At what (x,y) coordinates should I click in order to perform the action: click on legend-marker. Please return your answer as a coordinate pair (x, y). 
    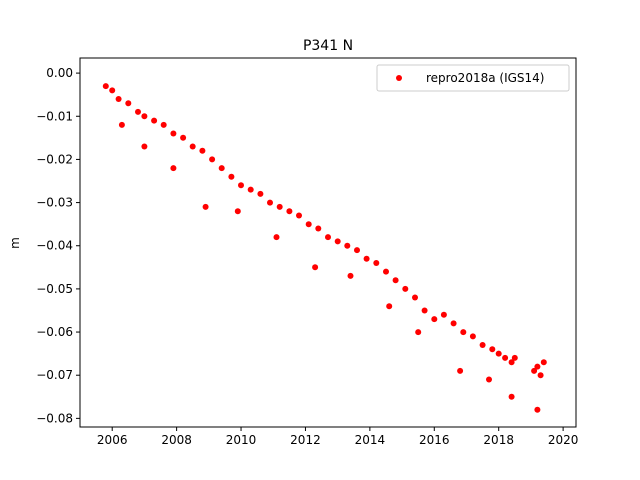
    Looking at the image, I should click on (399, 78).